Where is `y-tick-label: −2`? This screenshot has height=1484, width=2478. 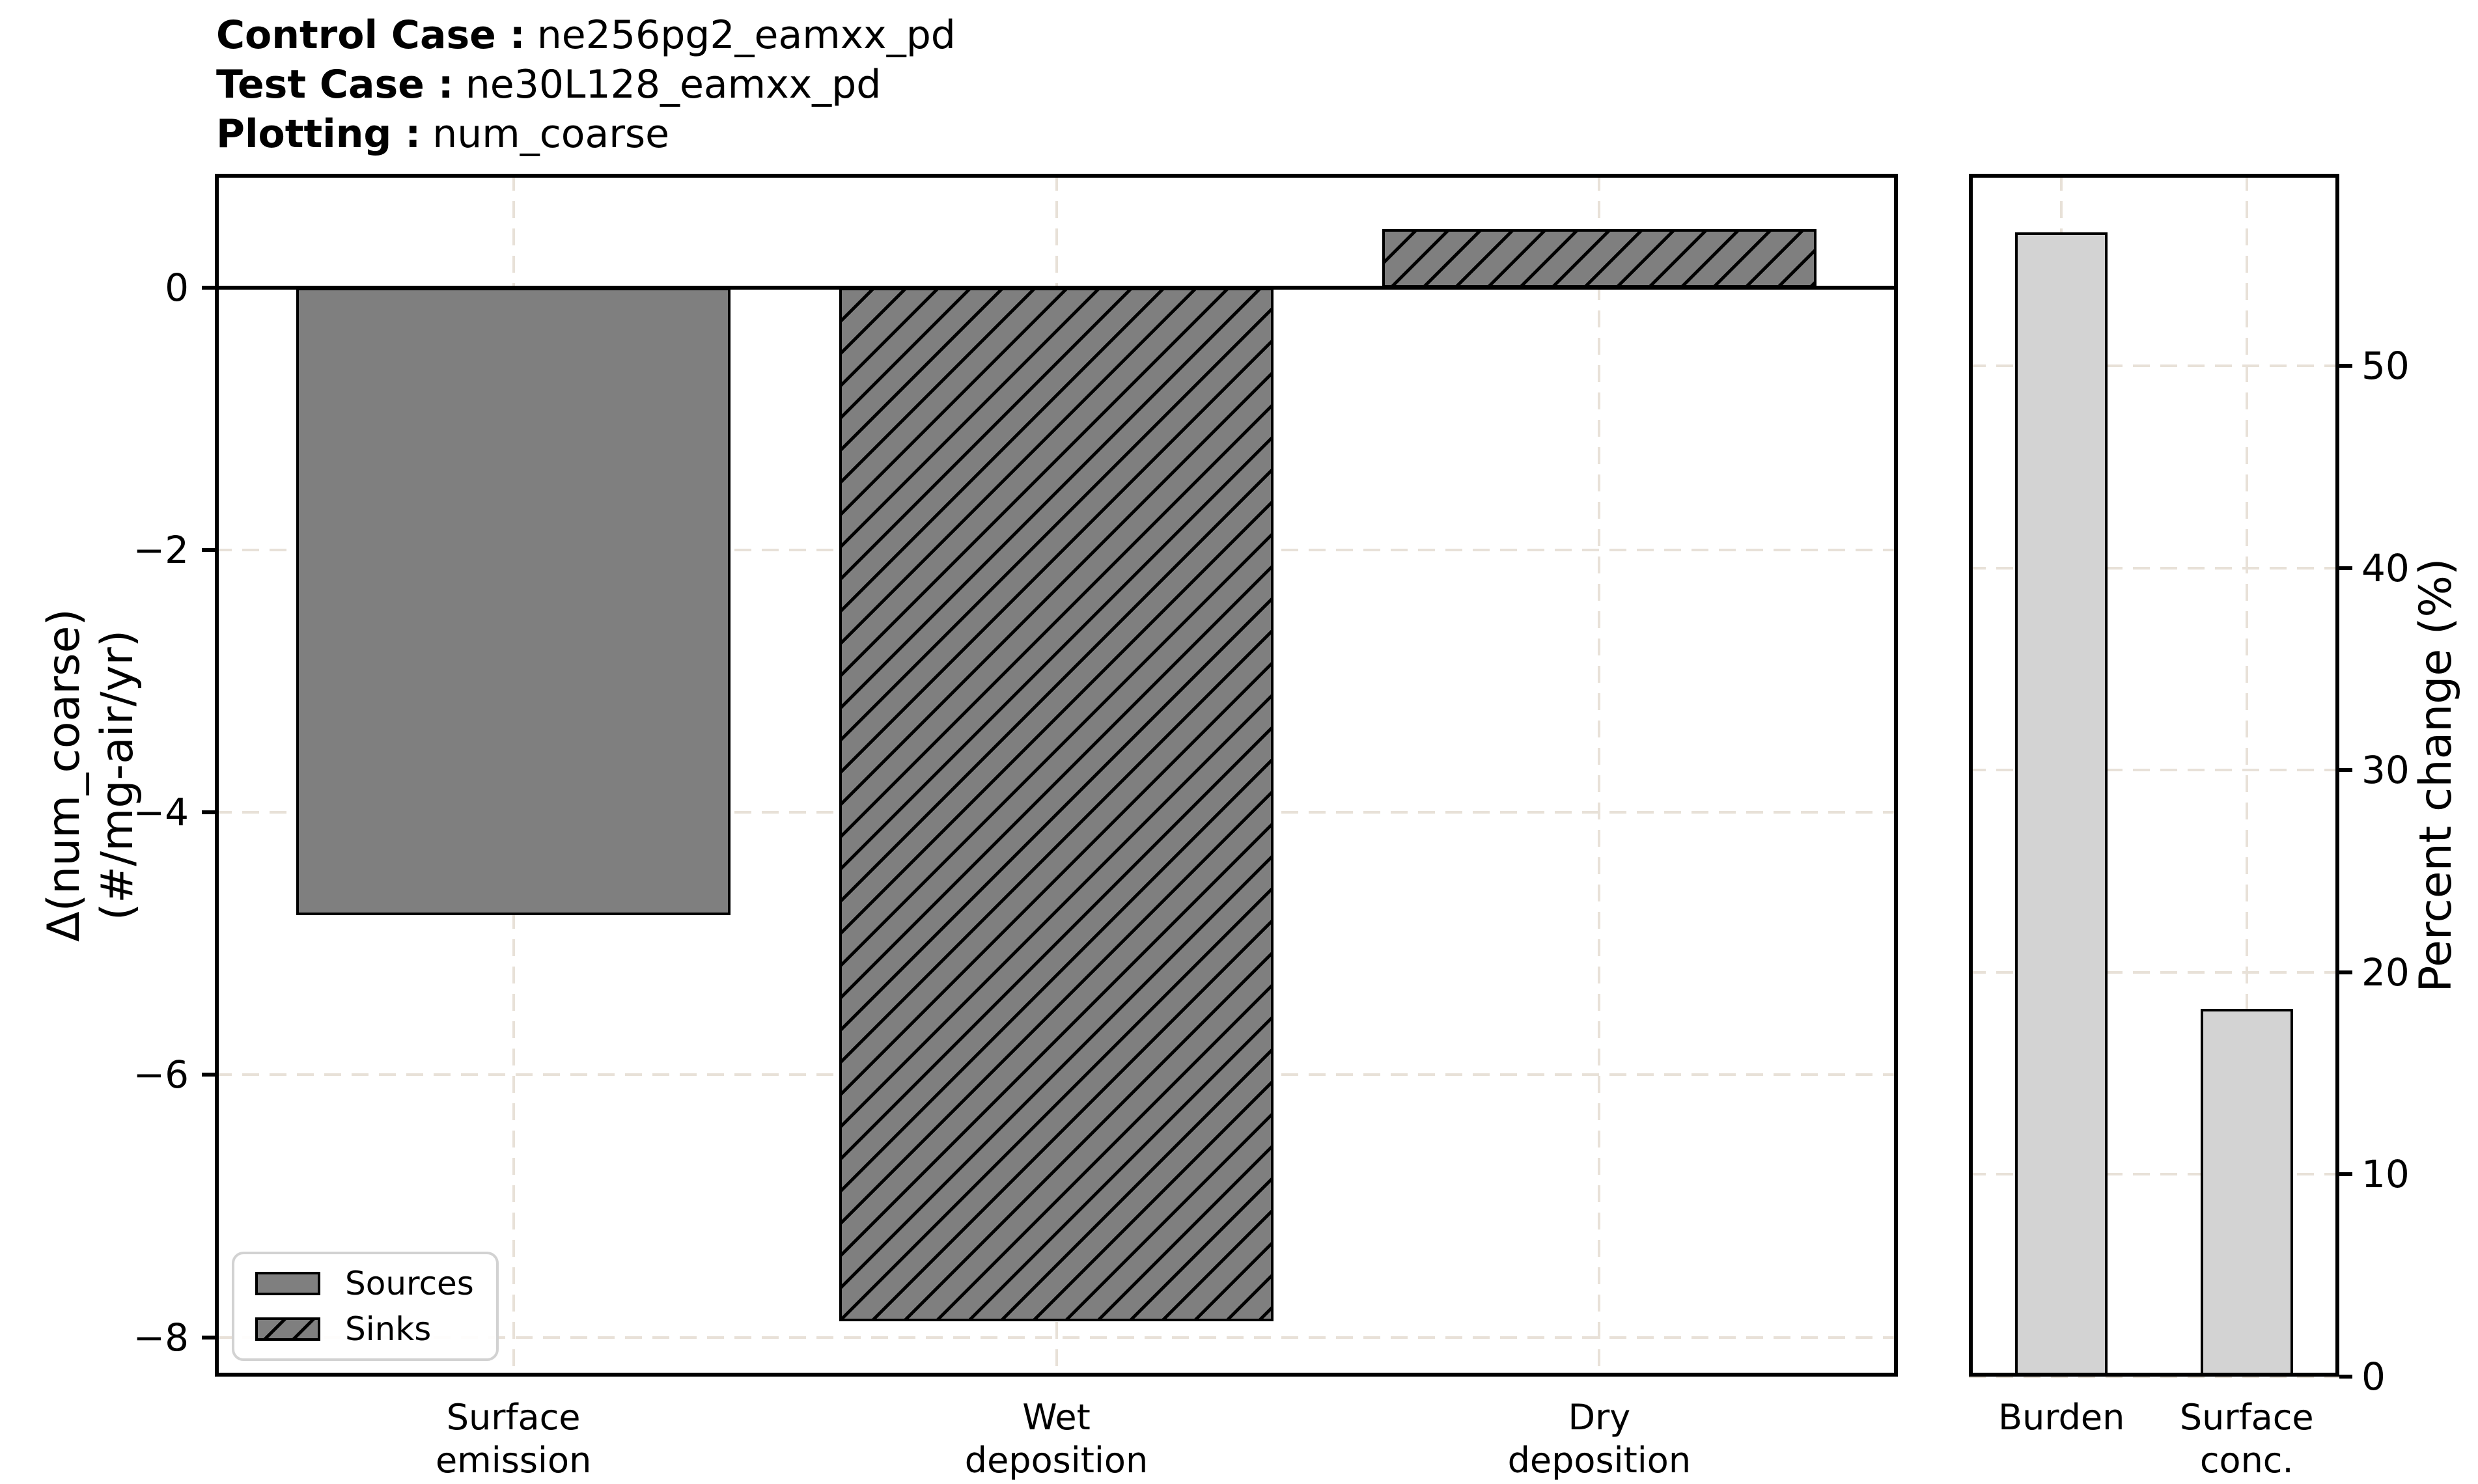
y-tick-label: −2 is located at coordinates (161, 550).